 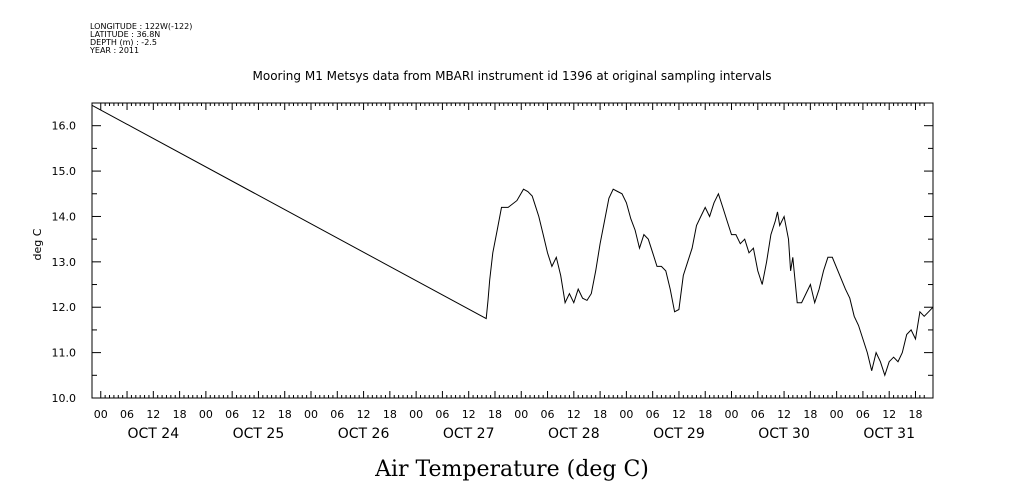 What do you see at coordinates (259, 434) in the screenshot?
I see `x-day-label: OCT 25` at bounding box center [259, 434].